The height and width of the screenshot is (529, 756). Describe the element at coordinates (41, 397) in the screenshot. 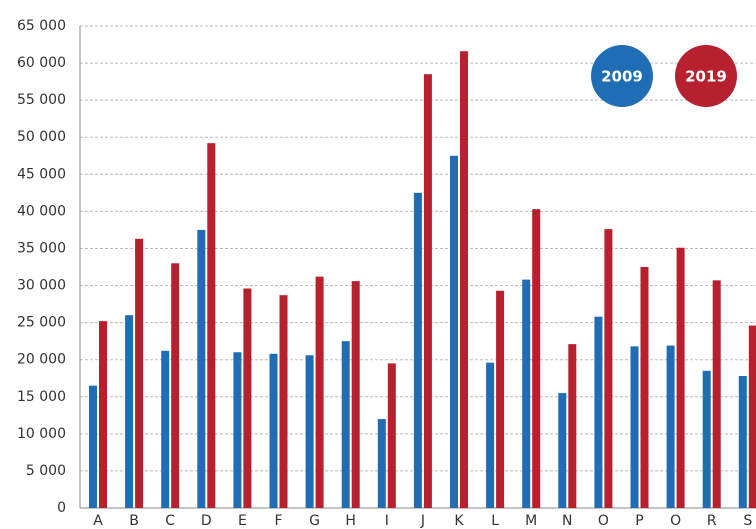

I see `y-tick-label: 15 000` at that location.